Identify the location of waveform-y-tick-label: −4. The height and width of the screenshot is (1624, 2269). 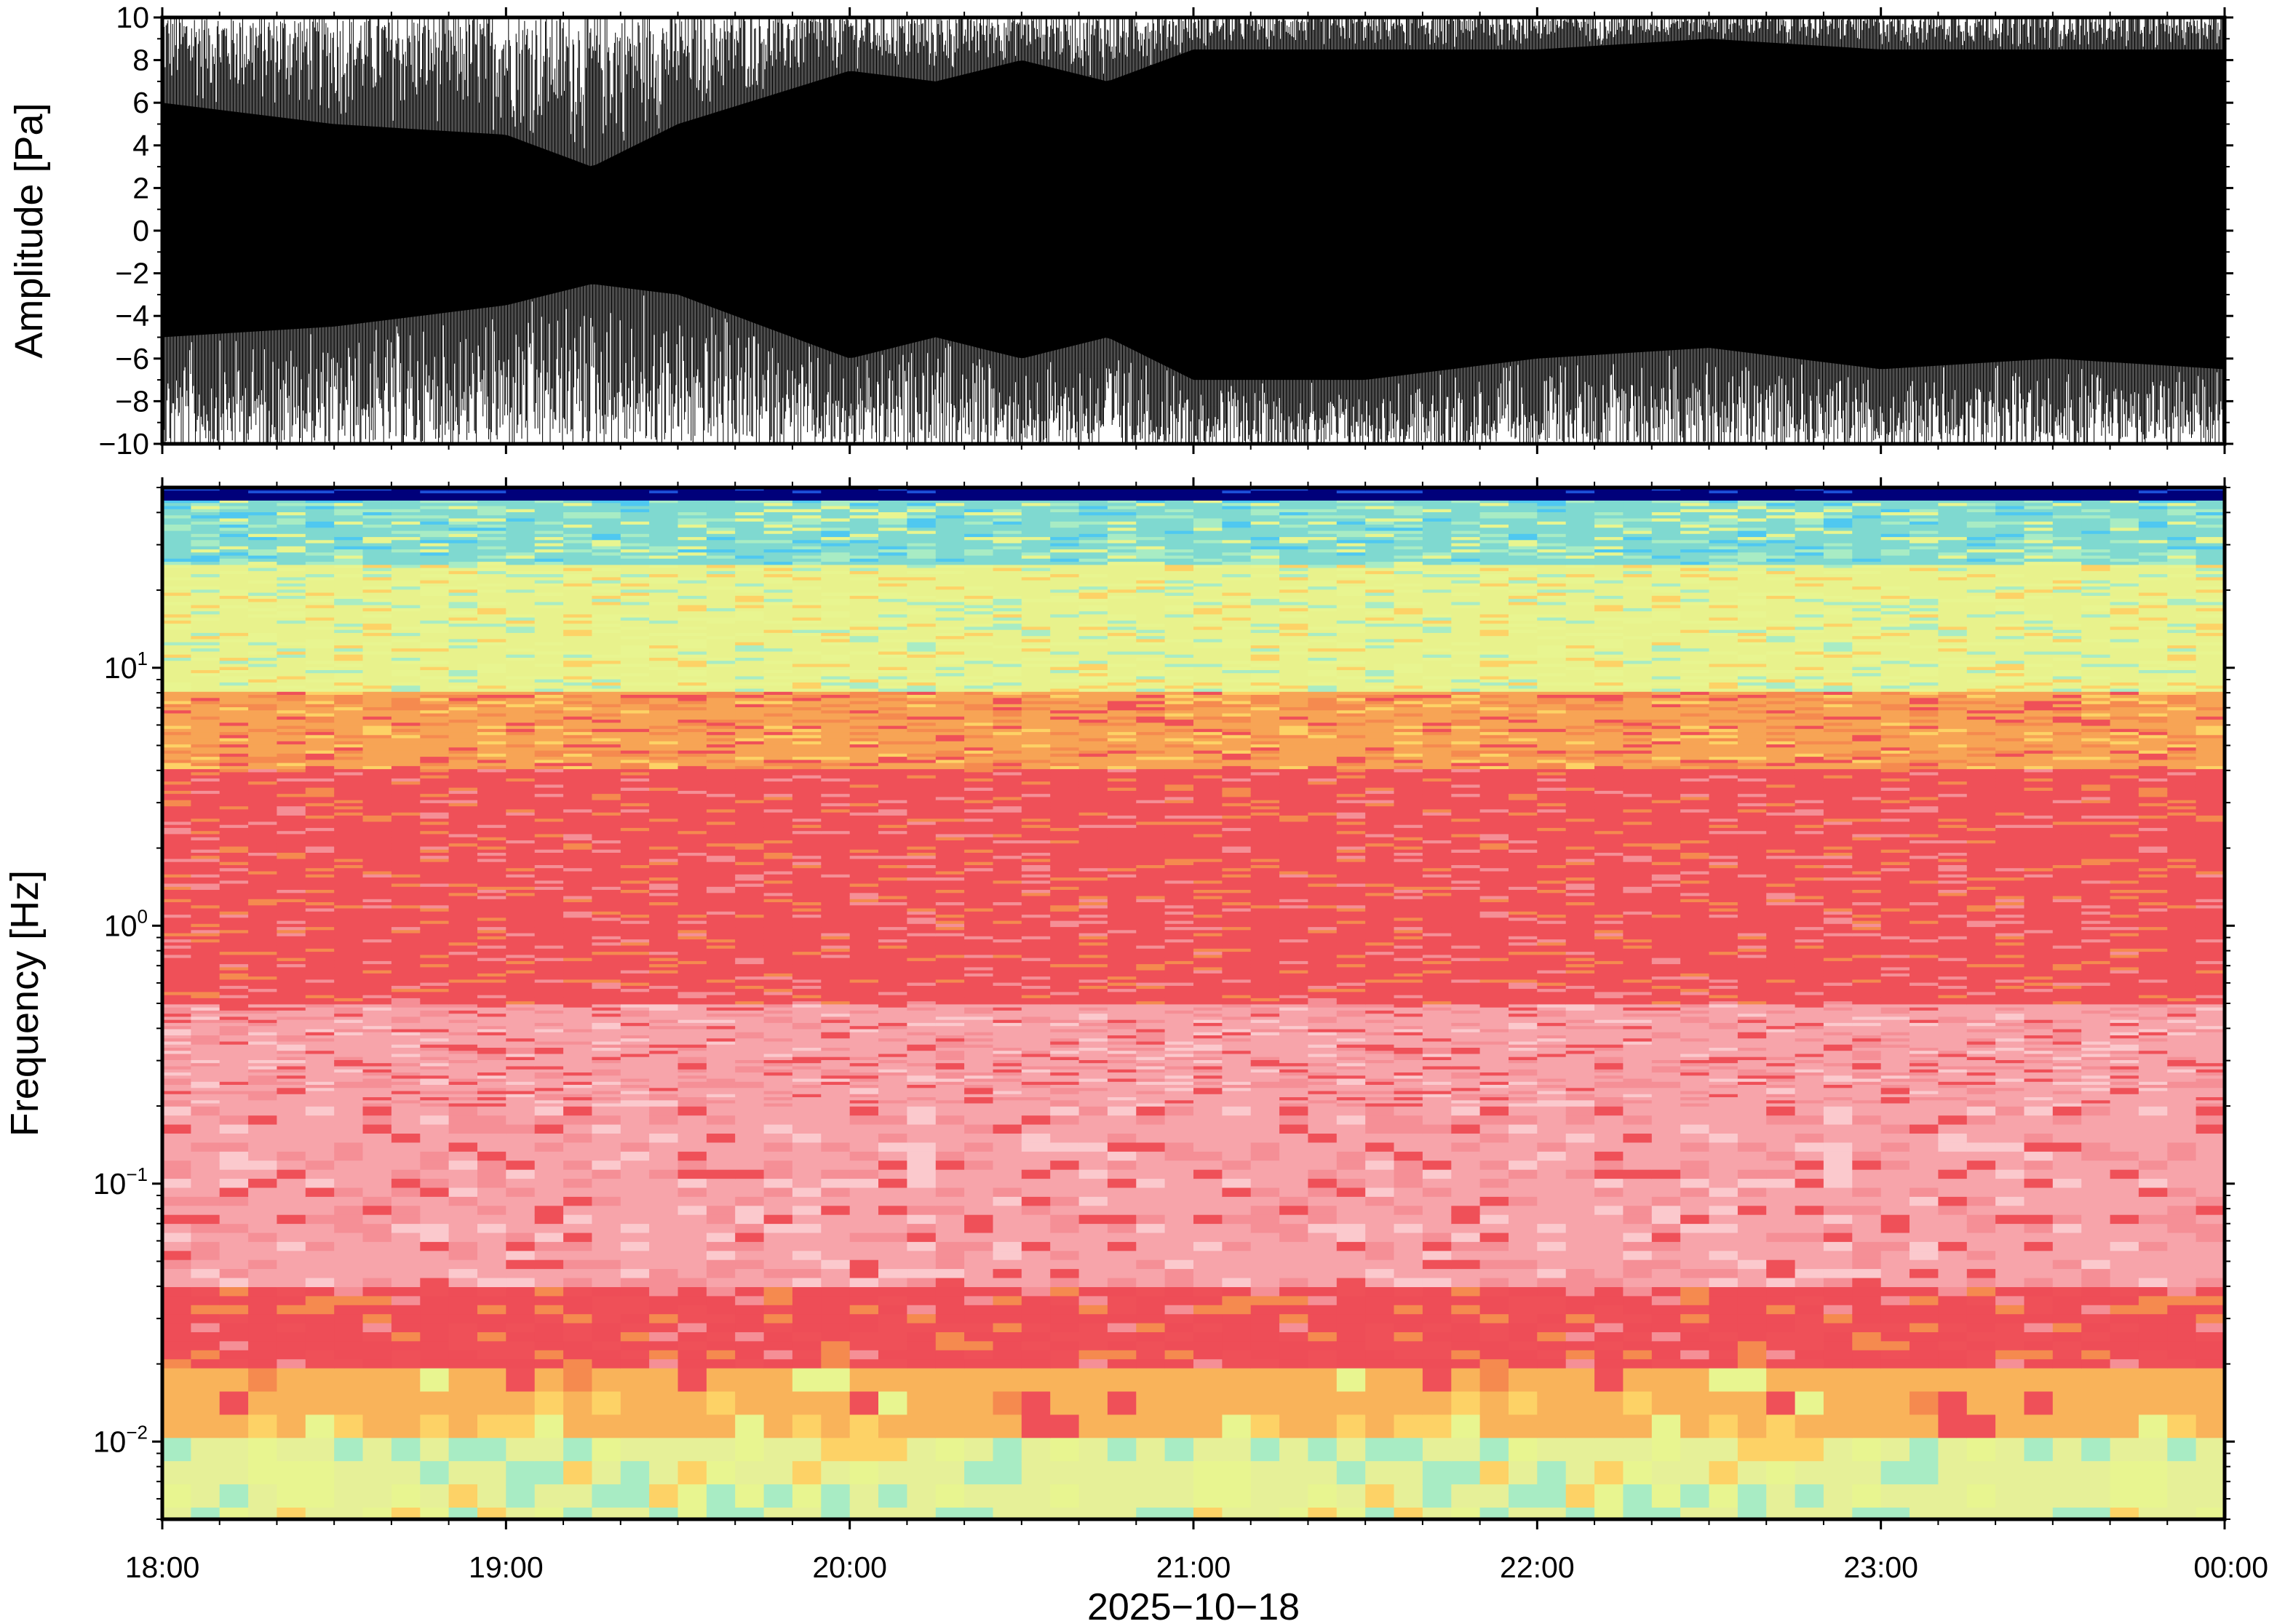
(132, 316).